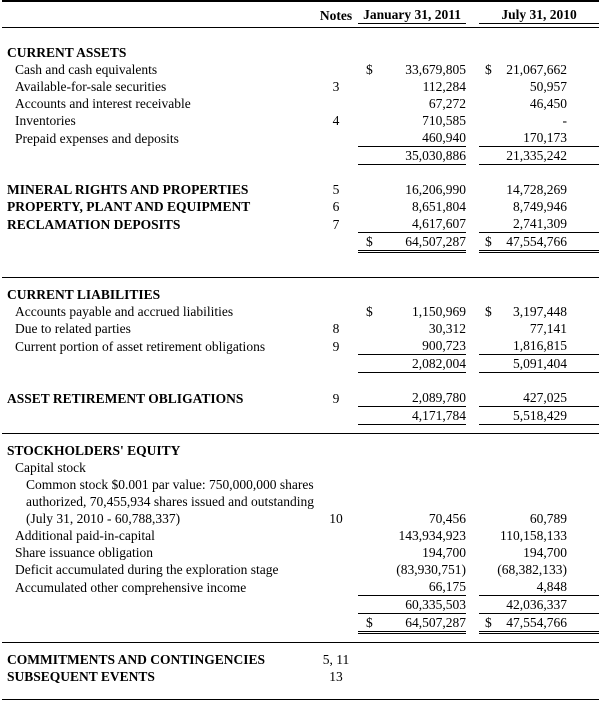 This screenshot has width=601, height=702. I want to click on amount-2011: 143,934,923, so click(421, 535).